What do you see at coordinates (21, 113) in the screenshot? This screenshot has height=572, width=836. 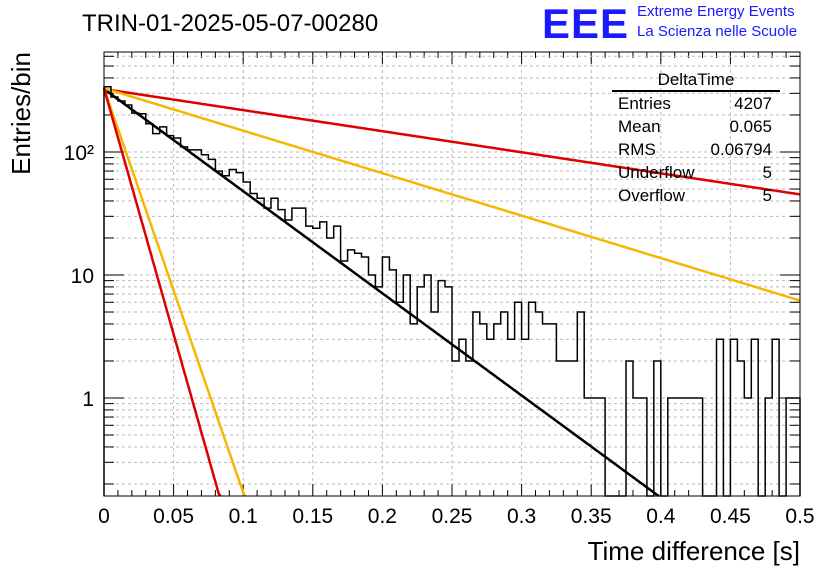 I see `y-axis-title: Entries/bin` at bounding box center [21, 113].